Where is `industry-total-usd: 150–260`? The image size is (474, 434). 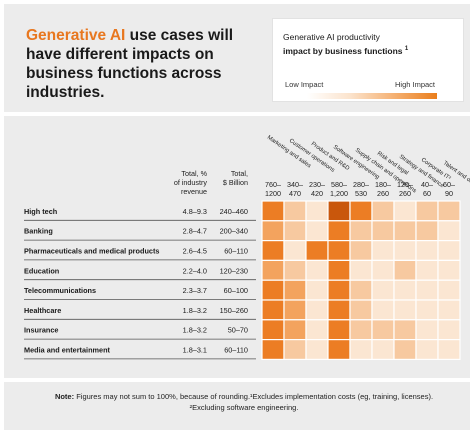 industry-total-usd: 150–260 is located at coordinates (234, 310).